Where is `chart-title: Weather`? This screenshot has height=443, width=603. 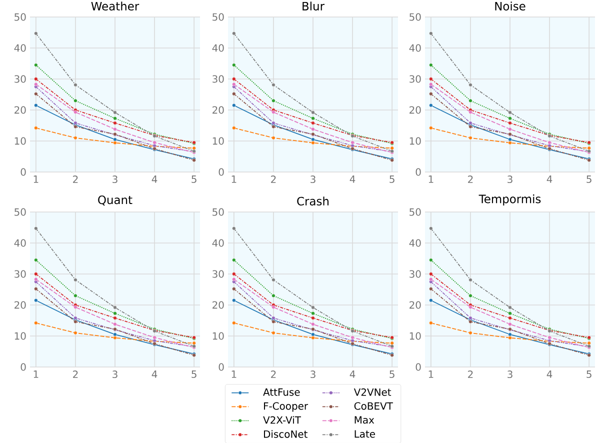 chart-title: Weather is located at coordinates (115, 6).